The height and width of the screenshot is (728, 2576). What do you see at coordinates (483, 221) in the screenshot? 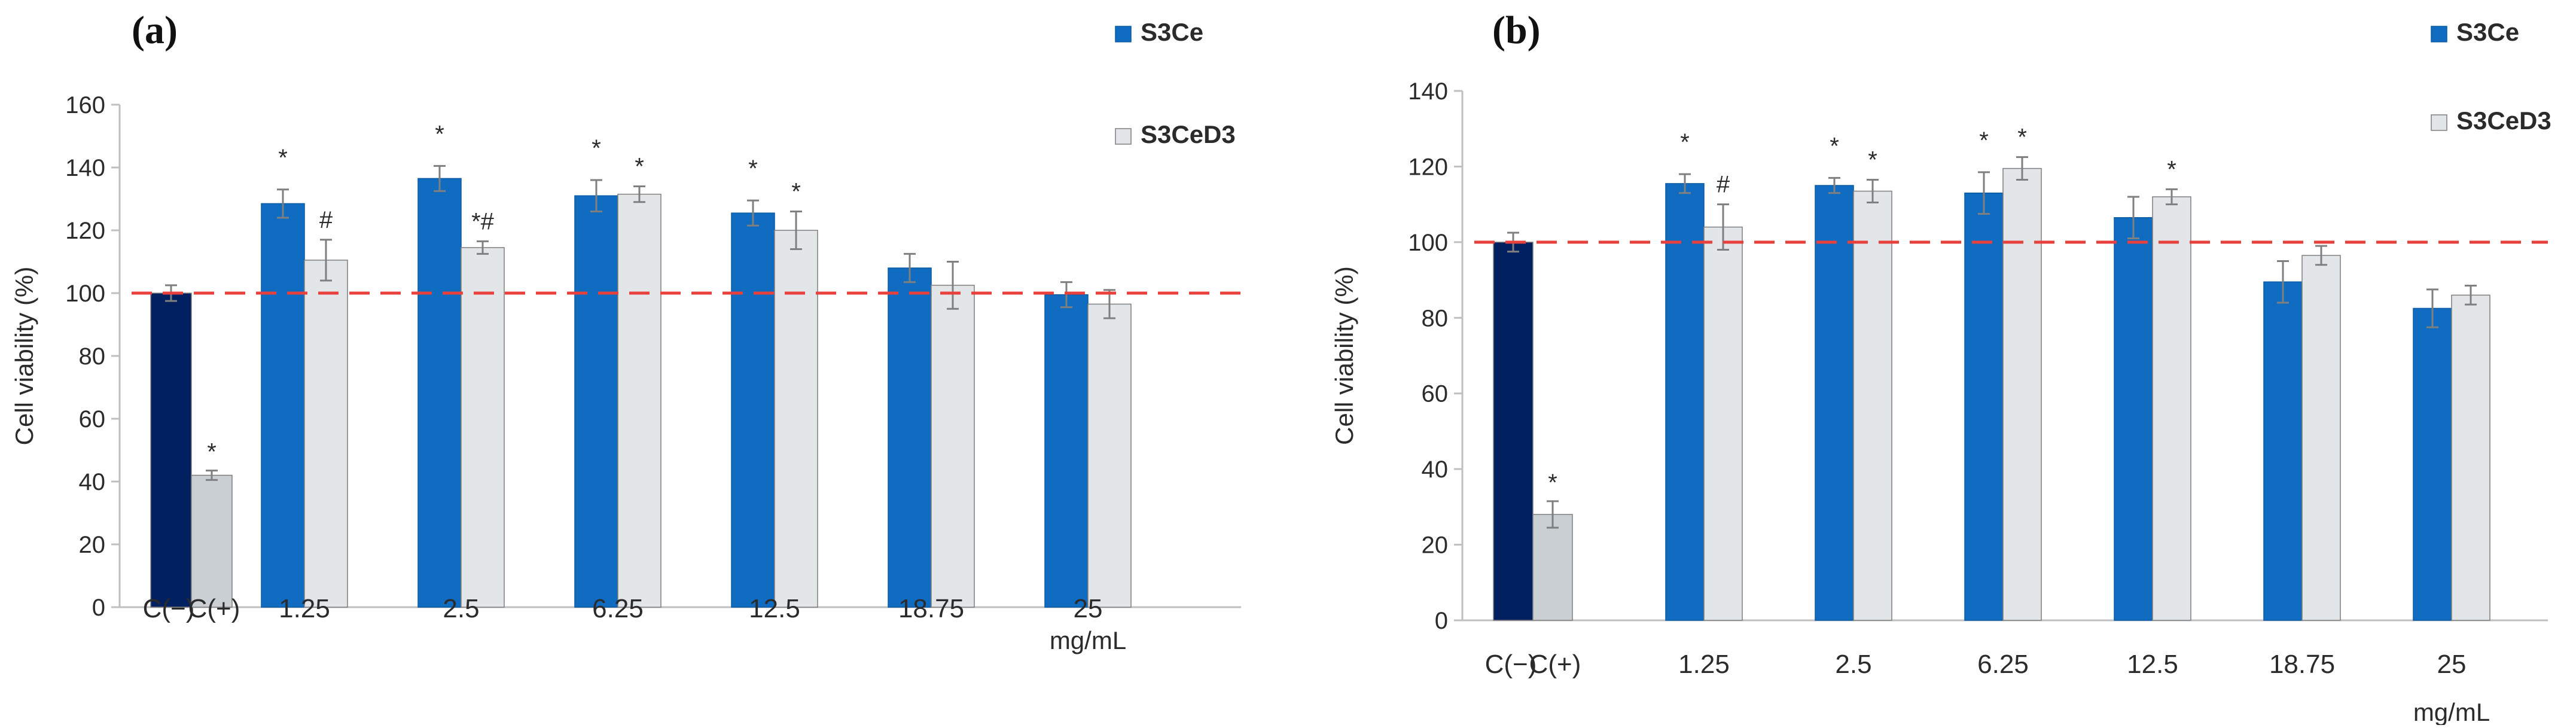
I see `significance-marker: *#` at bounding box center [483, 221].